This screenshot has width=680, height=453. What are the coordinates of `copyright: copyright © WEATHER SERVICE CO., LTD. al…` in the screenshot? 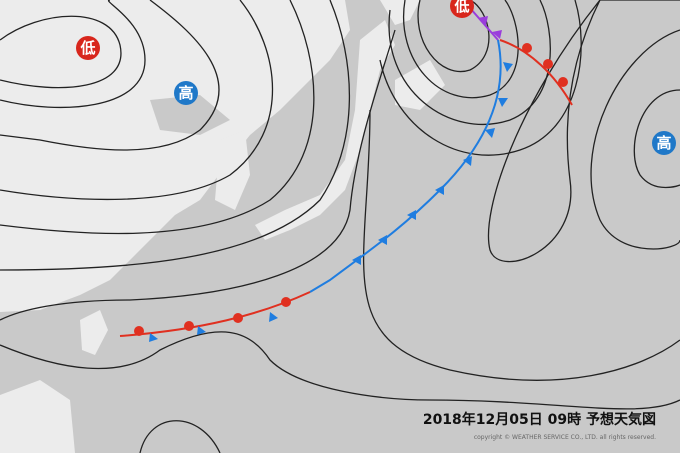 It's located at (565, 437).